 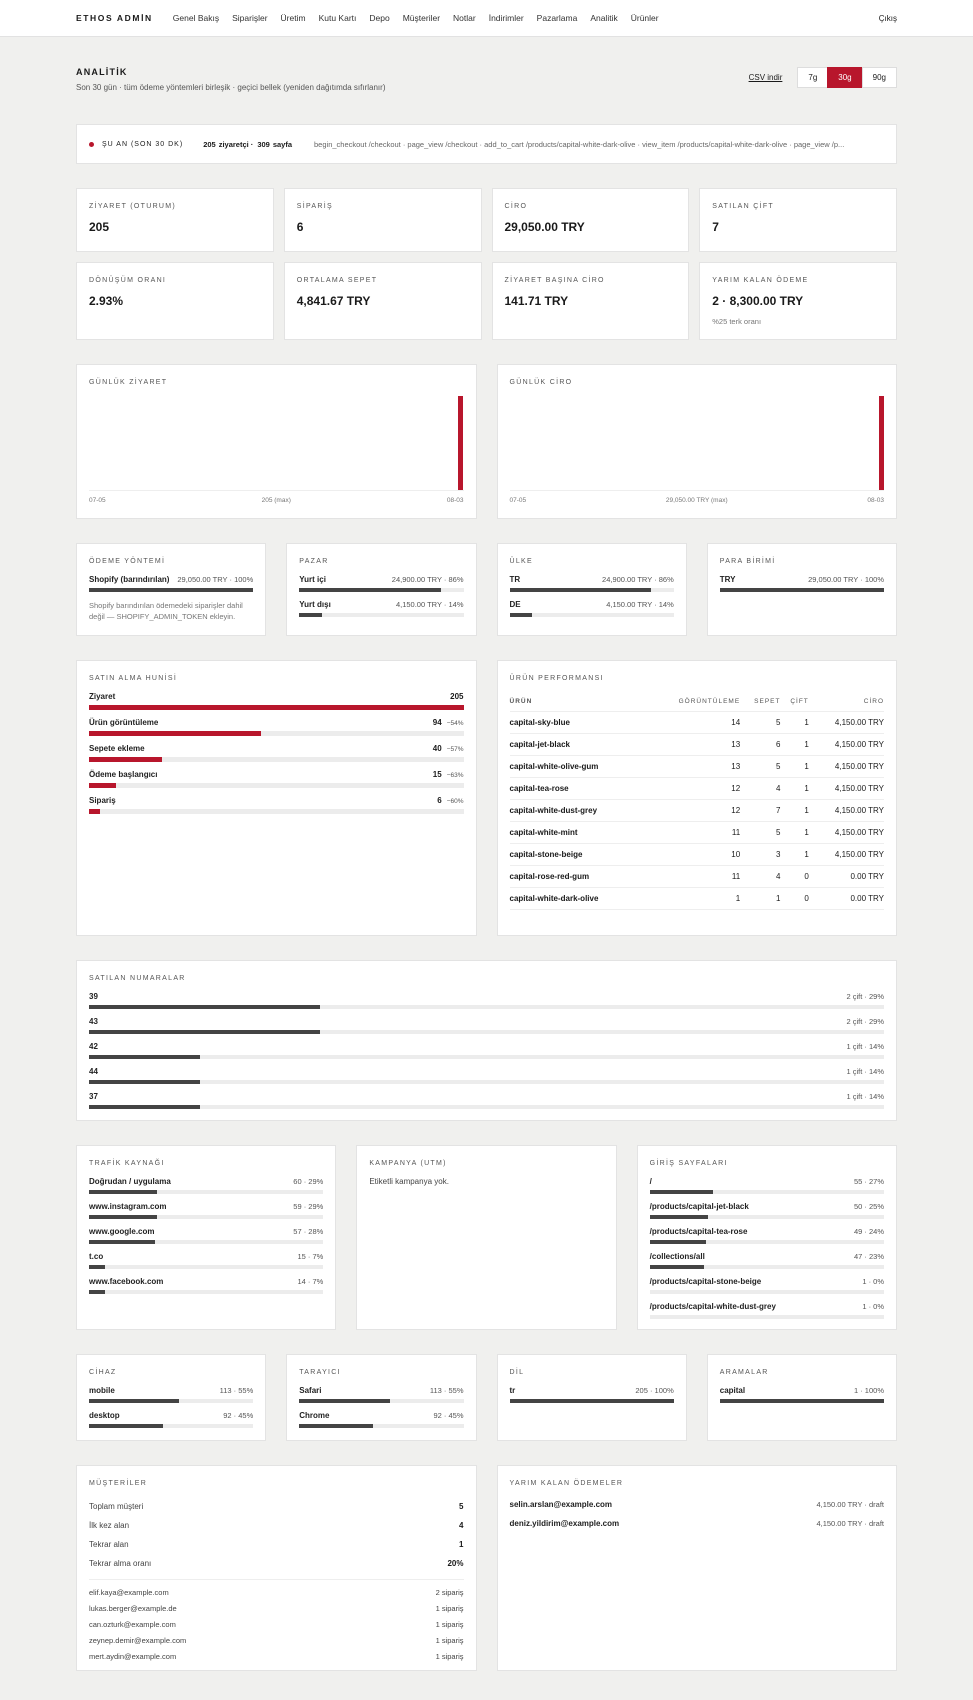 I want to click on row-name: /products/capital-jet-black, so click(x=699, y=1206).